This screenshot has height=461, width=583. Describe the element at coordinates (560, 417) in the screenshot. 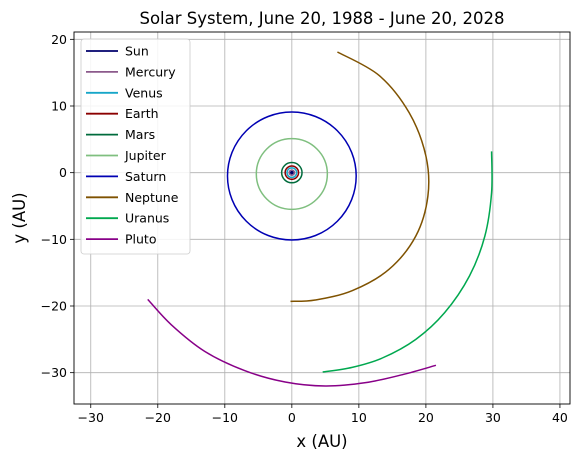

I see `x-tick-label: 40` at that location.